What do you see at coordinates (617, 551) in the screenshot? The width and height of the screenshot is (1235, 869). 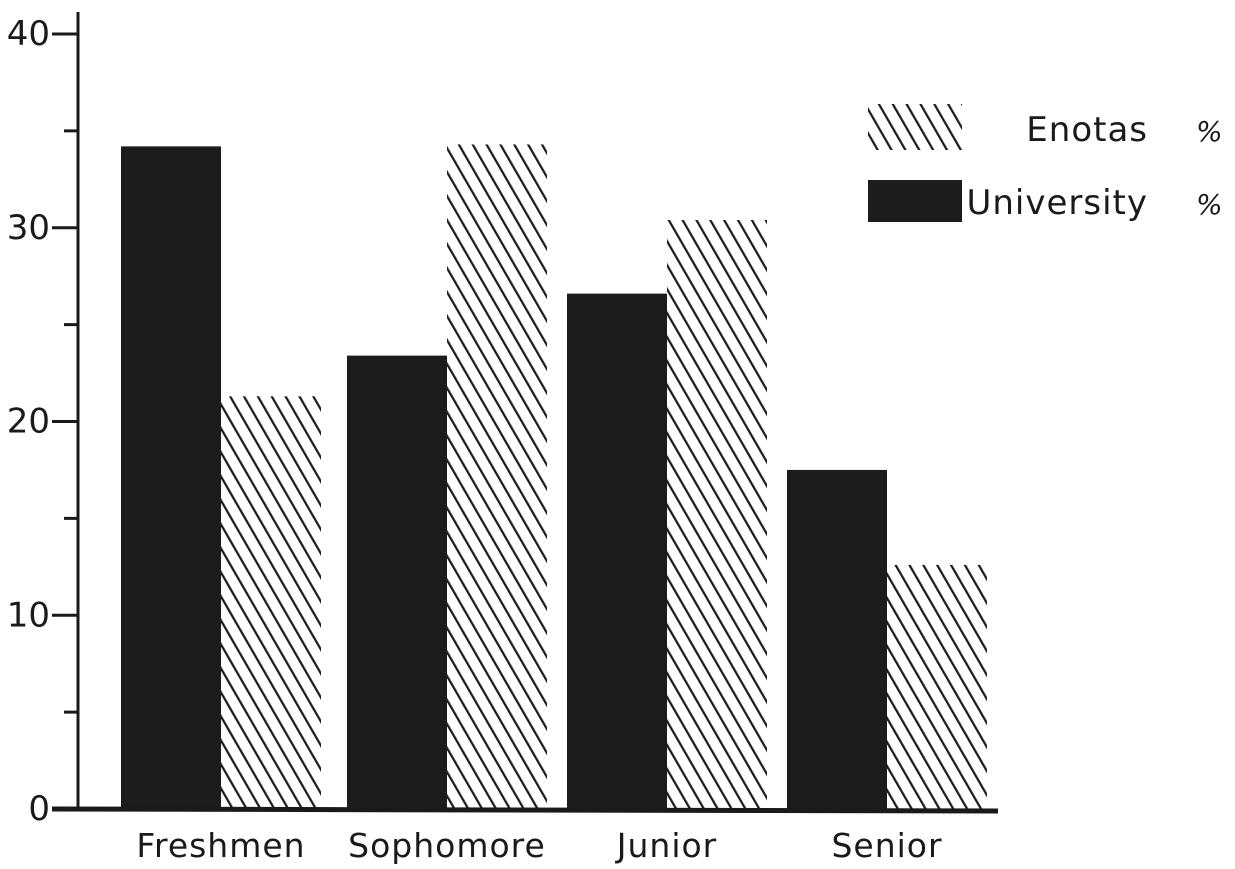 I see `bar-university-junior` at bounding box center [617, 551].